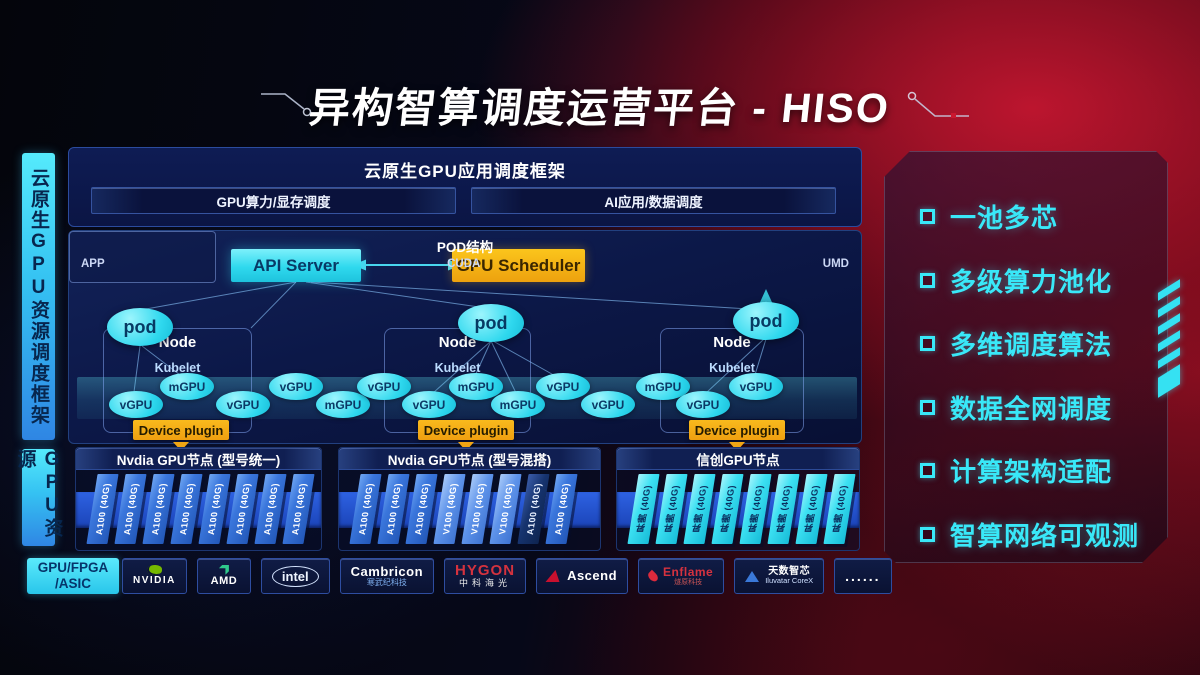  I want to click on gpu-group-header: Nvdia GPU节点 (型号混搭), so click(469, 459).